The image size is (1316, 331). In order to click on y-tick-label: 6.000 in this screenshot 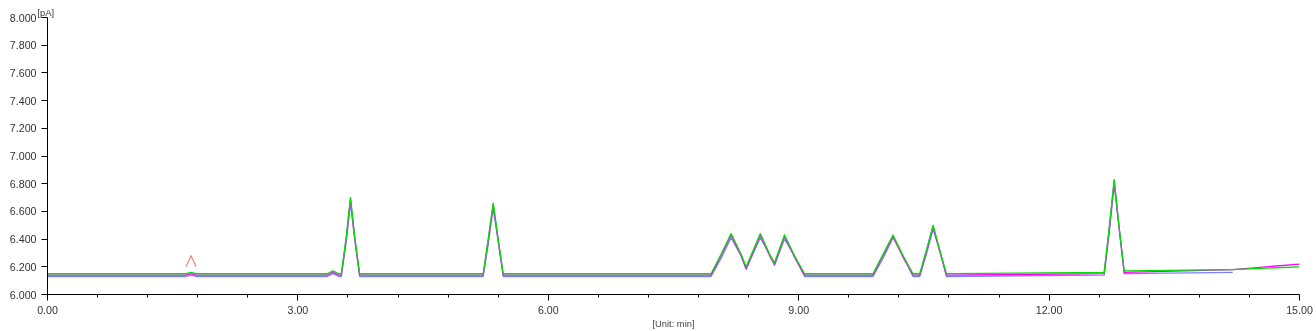, I will do `click(23, 294)`.